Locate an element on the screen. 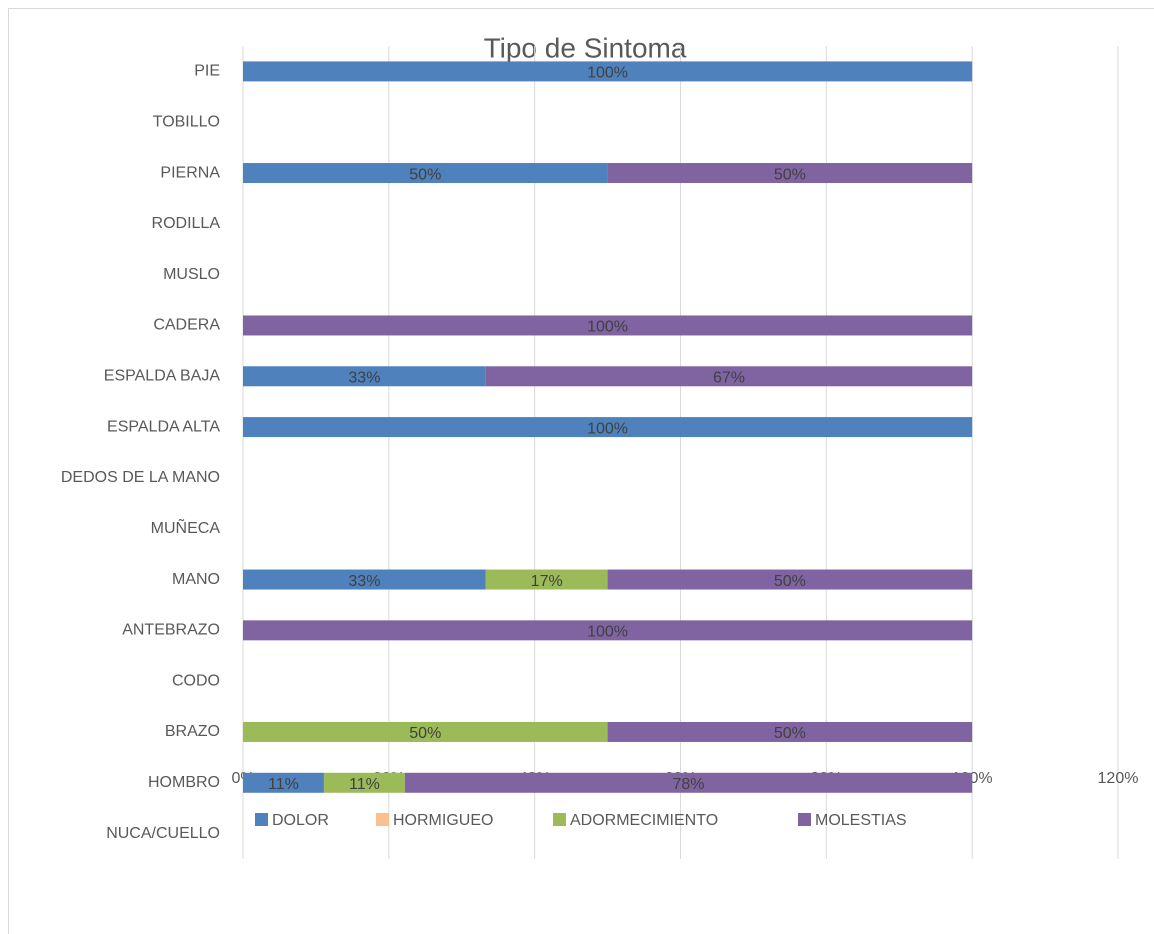 This screenshot has width=1154, height=934. data-label: 78% is located at coordinates (689, 784).